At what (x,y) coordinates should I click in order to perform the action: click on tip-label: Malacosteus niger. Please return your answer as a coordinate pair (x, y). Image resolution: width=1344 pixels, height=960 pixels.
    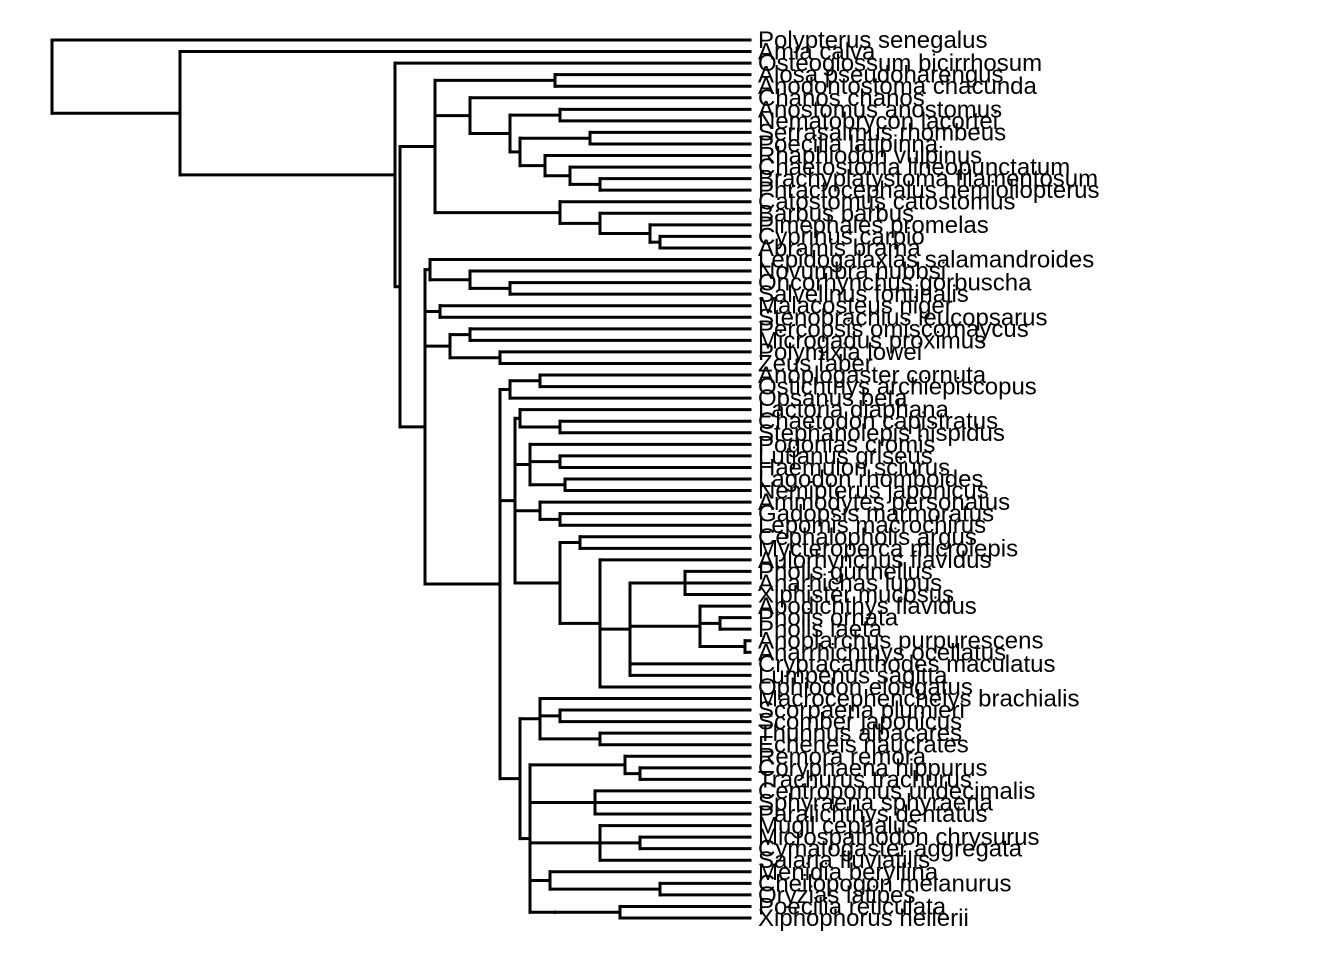
    Looking at the image, I should click on (855, 306).